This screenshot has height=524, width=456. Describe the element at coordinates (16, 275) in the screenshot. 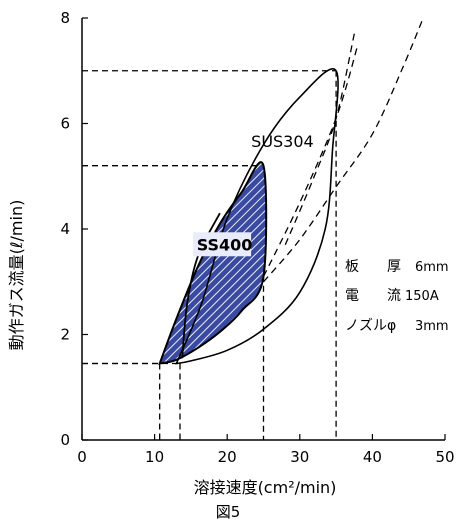

I see `y-axis-title: 動作ガス流量(ℓ/min)` at that location.